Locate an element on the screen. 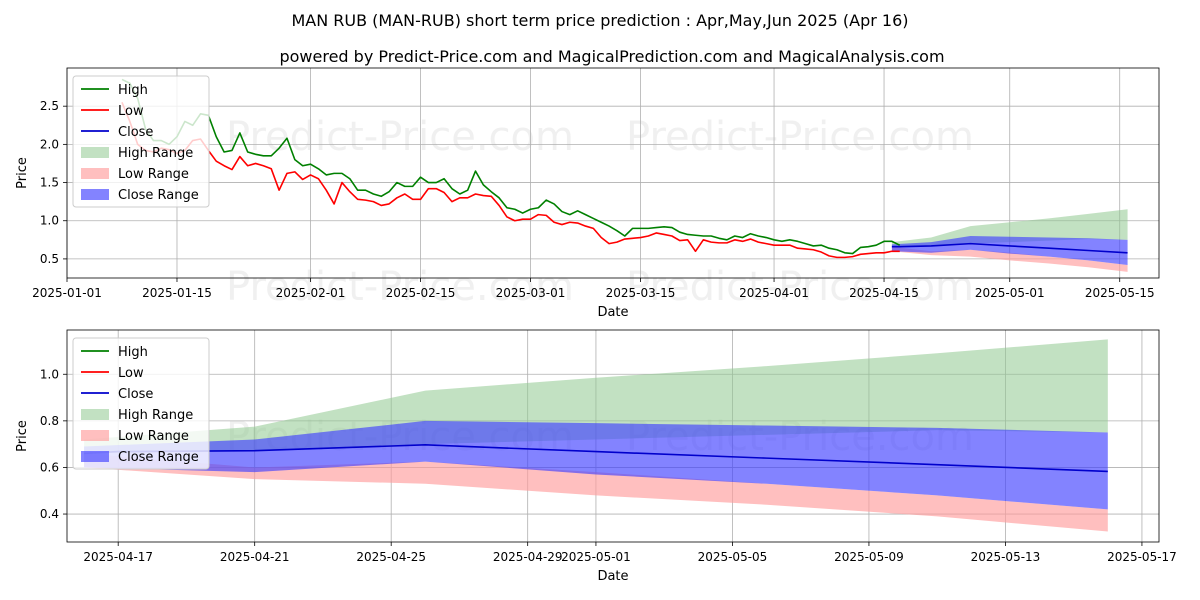  x-tick-label: 2025-02-01 is located at coordinates (311, 293).